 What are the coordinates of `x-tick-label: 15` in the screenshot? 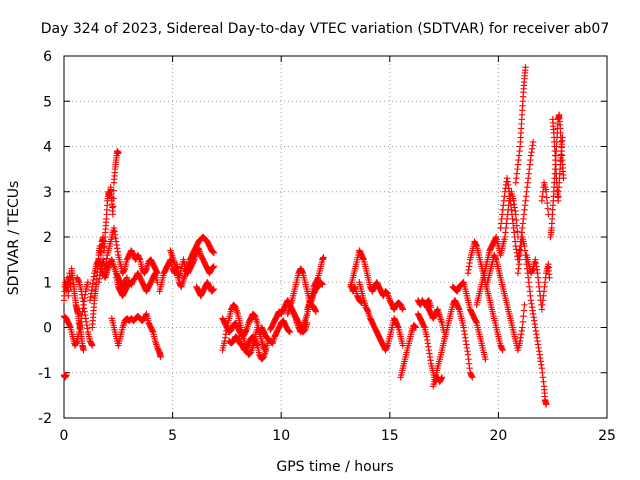 It's located at (390, 436).